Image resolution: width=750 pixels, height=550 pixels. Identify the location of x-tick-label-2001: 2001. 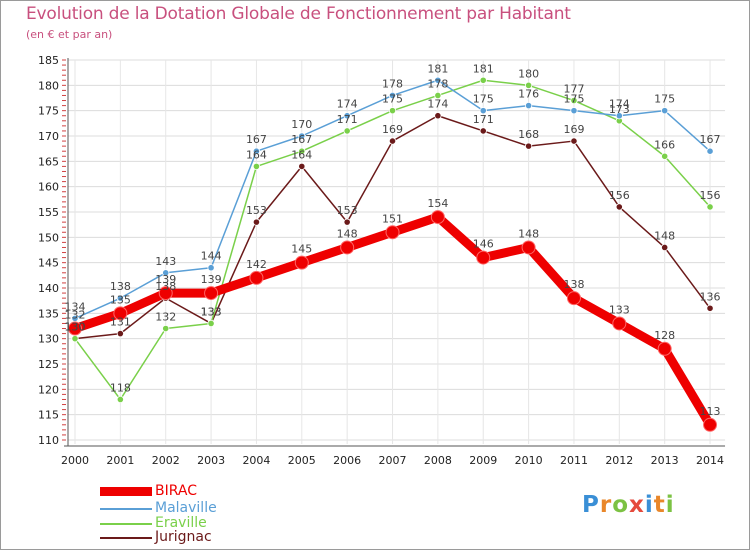
(120, 460).